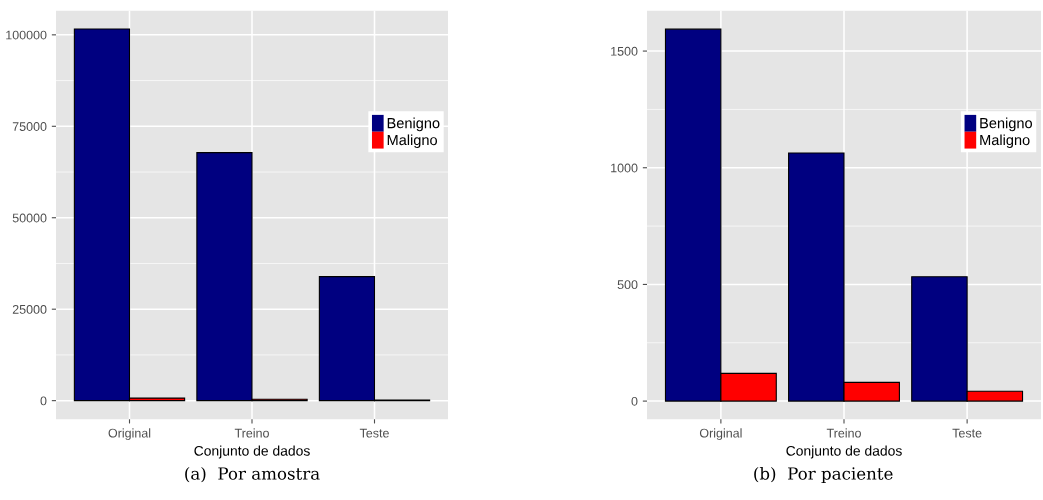 The height and width of the screenshot is (500, 1043). What do you see at coordinates (29, 126) in the screenshot?
I see `y-tick-label: 75000` at bounding box center [29, 126].